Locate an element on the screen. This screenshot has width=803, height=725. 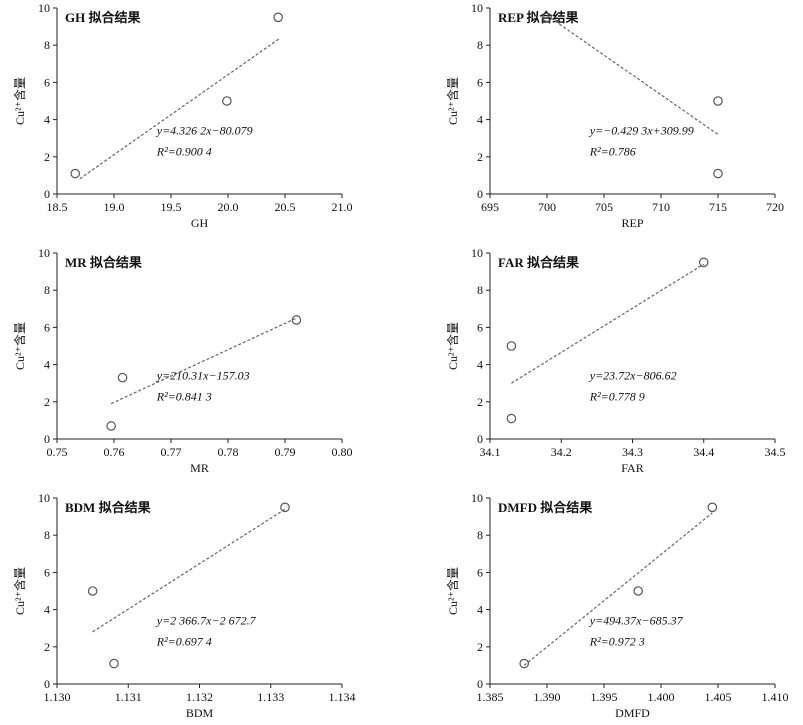
x-axis-label: DMFD is located at coordinates (632, 713).